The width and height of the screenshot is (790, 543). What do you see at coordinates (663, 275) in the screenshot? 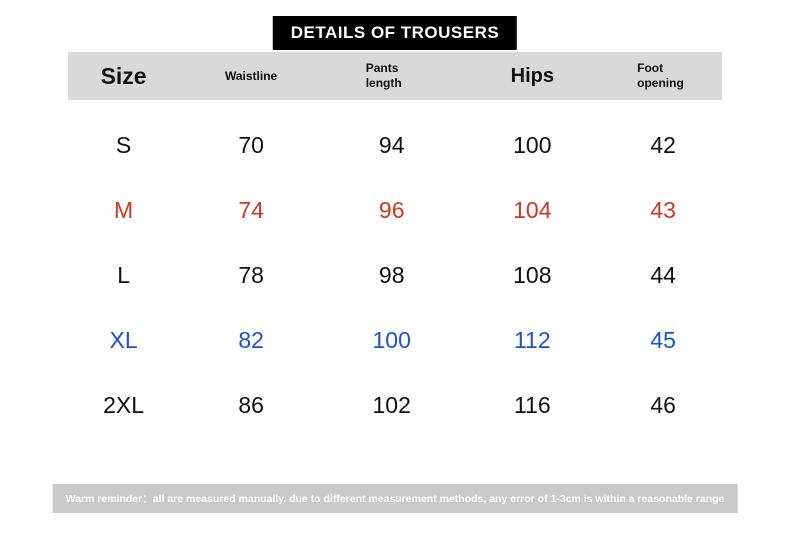
I see `cell-foot-opening: 44` at bounding box center [663, 275].